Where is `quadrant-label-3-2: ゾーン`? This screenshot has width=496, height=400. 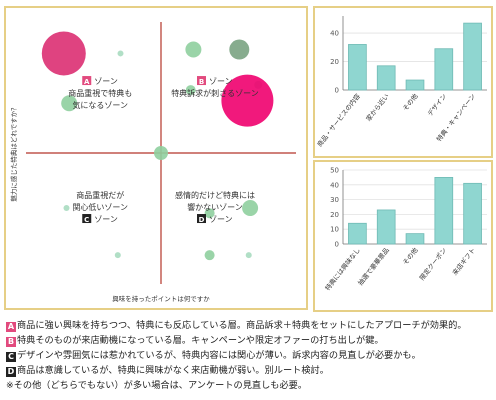 quadrant-label-3-2: ゾーン is located at coordinates (221, 219).